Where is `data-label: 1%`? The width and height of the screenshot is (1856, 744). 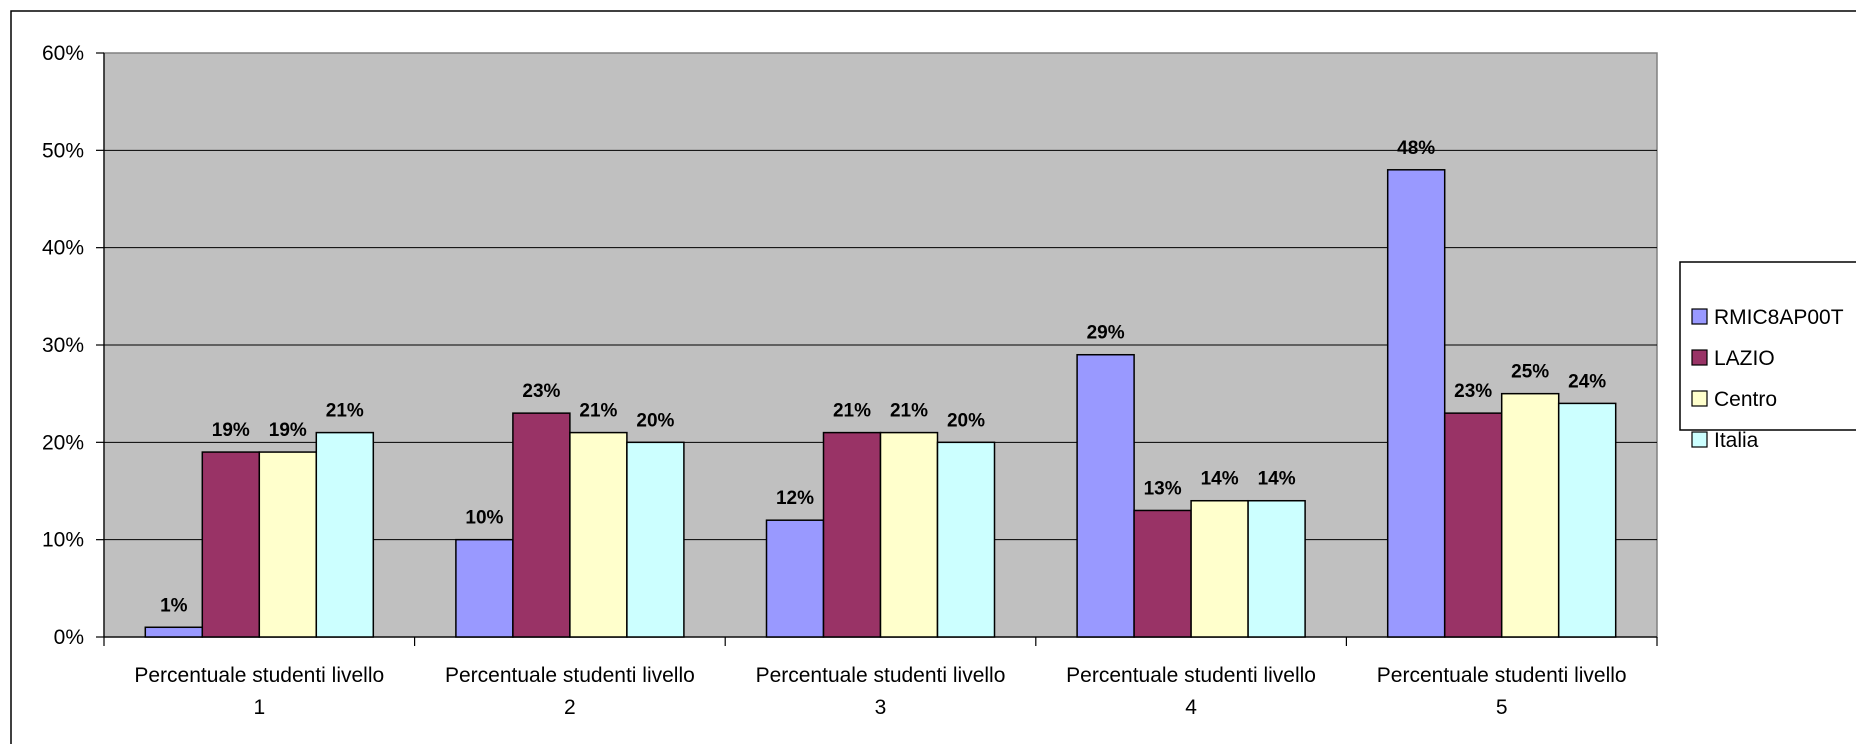
data-label: 1% is located at coordinates (174, 605).